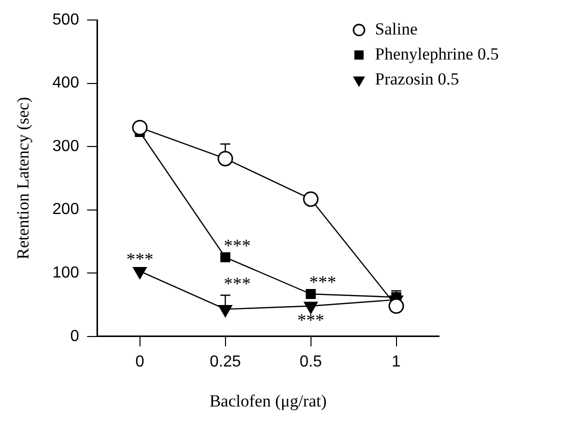 The height and width of the screenshot is (426, 569). I want to click on legend-label: Prazosin 0.5, so click(417, 78).